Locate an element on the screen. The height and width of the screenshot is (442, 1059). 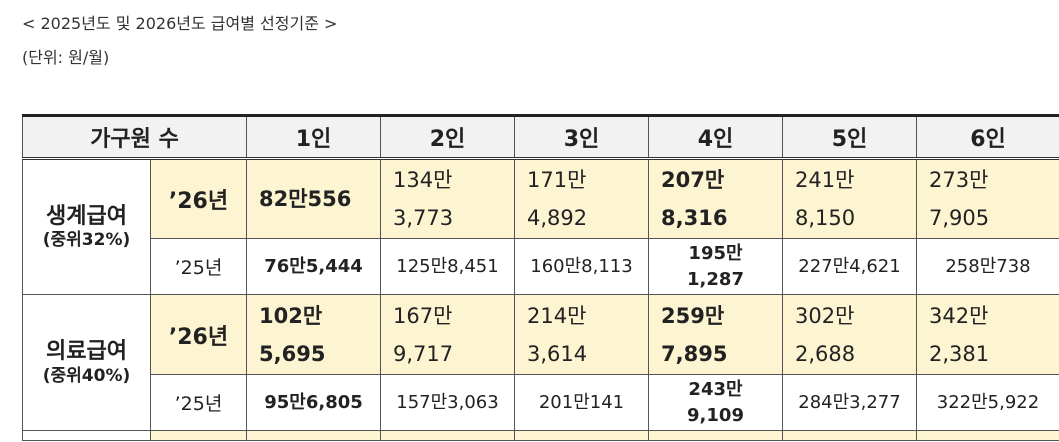
cell-line: 2,381 is located at coordinates (959, 353).